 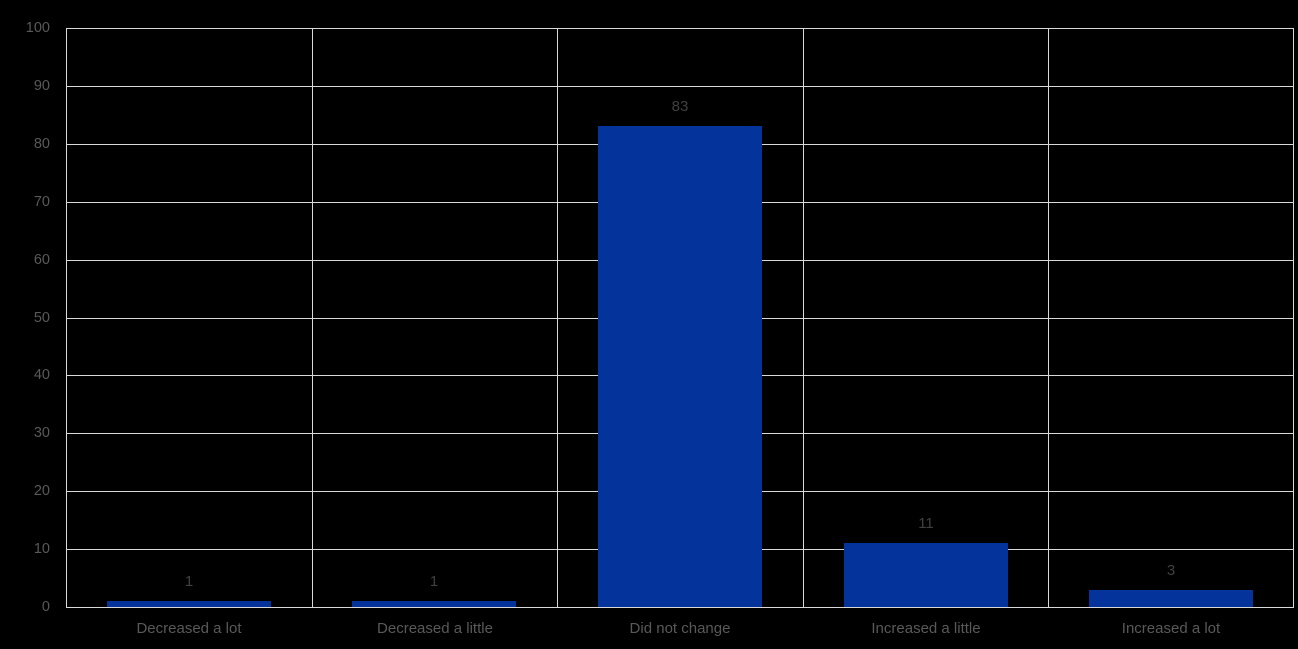 I want to click on bar-increased-a-lot, so click(x=1171, y=598).